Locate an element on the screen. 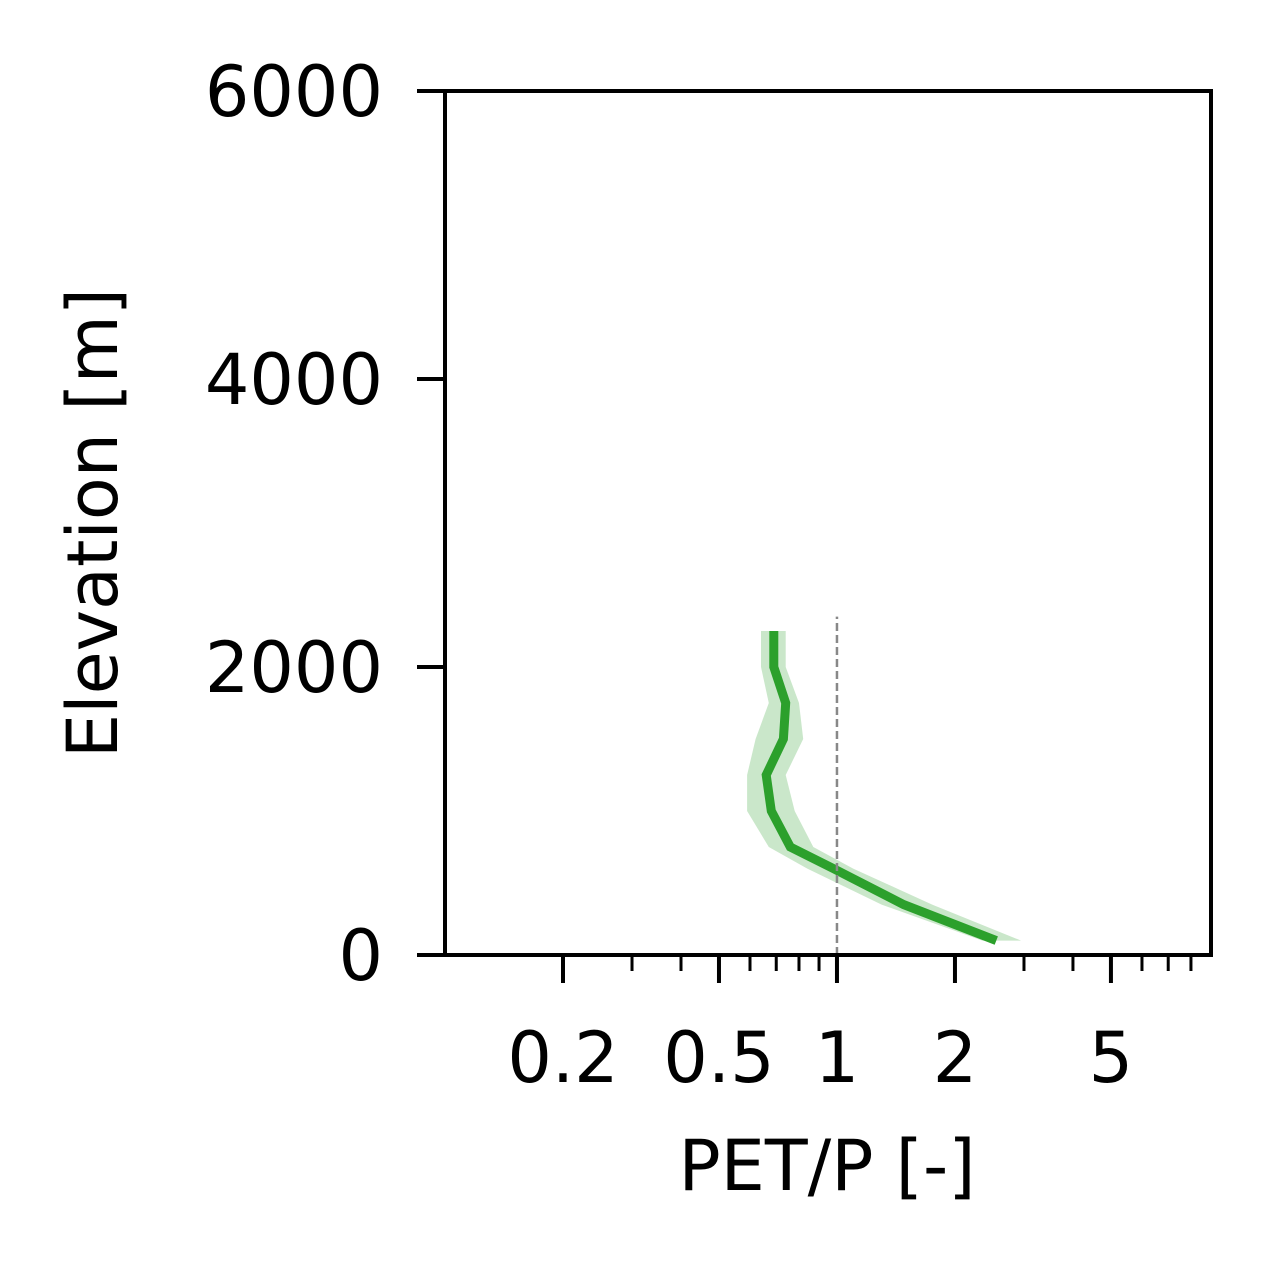 This screenshot has height=1269, width=1269. x-tick-label: 0.2 is located at coordinates (562, 1058).